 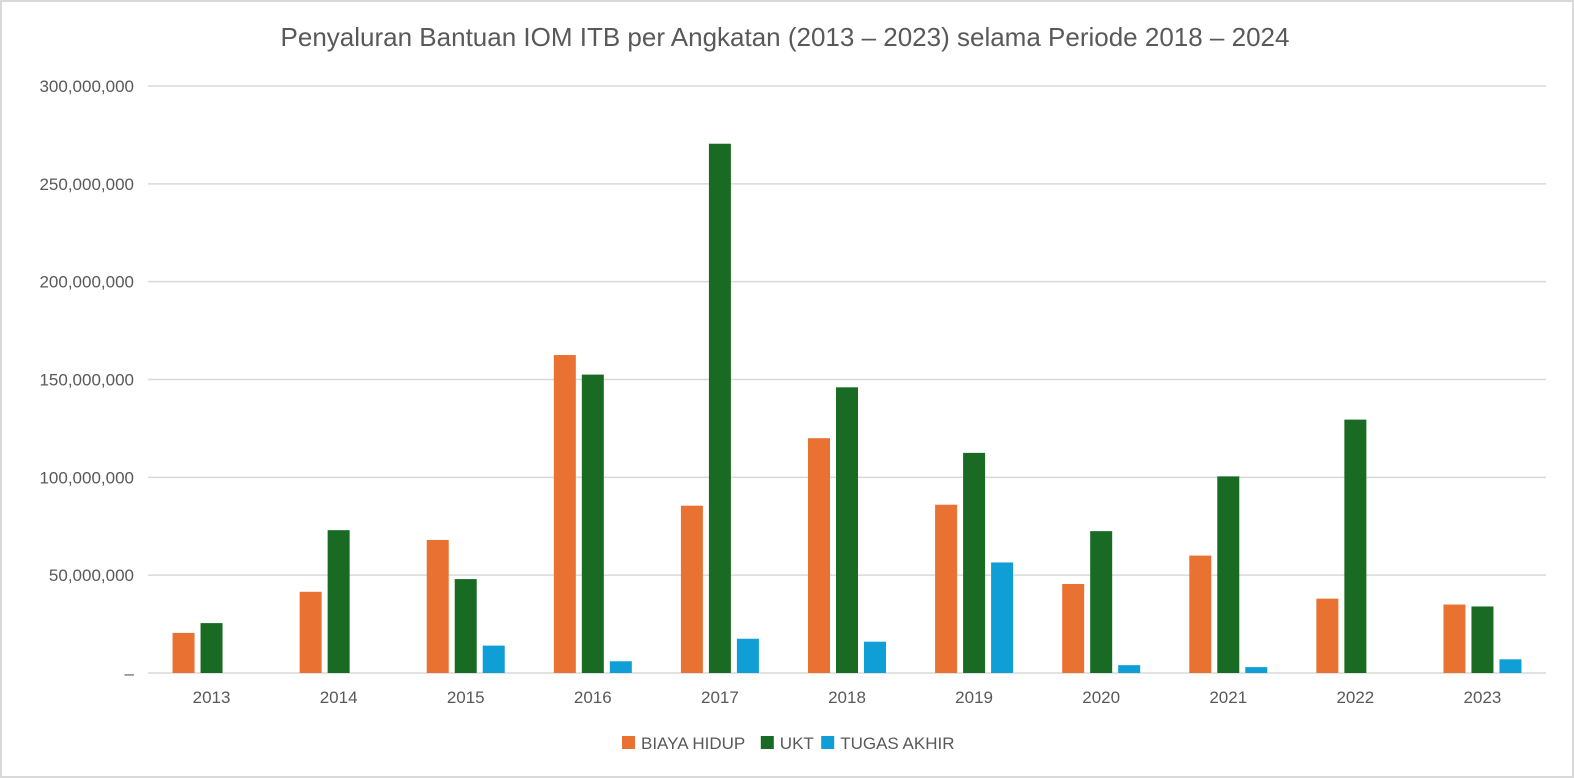 I want to click on bar-ukt-2023, so click(x=1482, y=639).